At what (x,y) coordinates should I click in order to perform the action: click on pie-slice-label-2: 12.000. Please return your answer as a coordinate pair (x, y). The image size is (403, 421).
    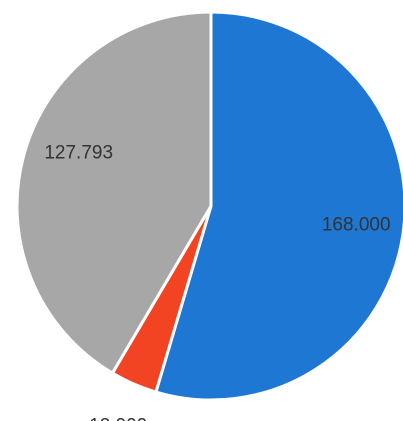
    Looking at the image, I should click on (118, 418).